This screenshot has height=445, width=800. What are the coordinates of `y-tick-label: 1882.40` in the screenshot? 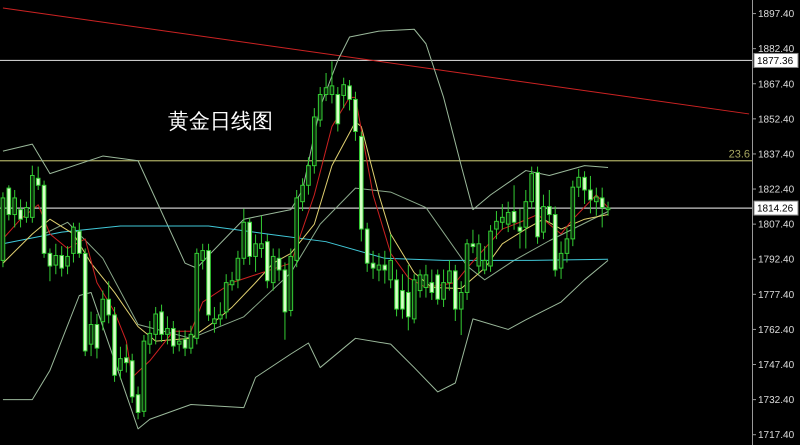 It's located at (776, 50).